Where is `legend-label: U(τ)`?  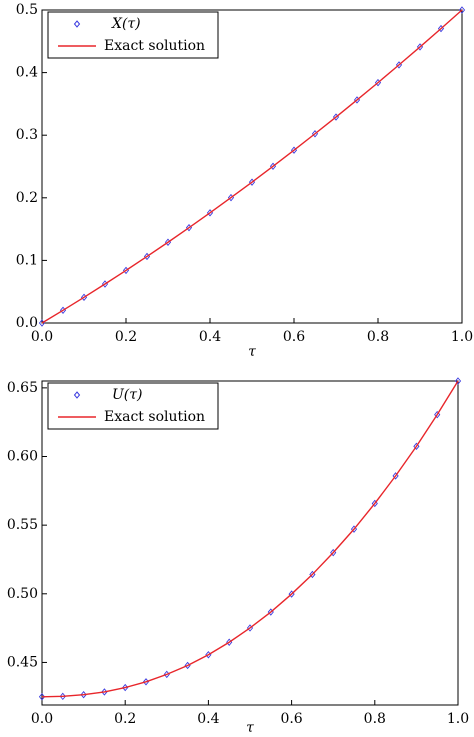
legend-label: U(τ) is located at coordinates (127, 395).